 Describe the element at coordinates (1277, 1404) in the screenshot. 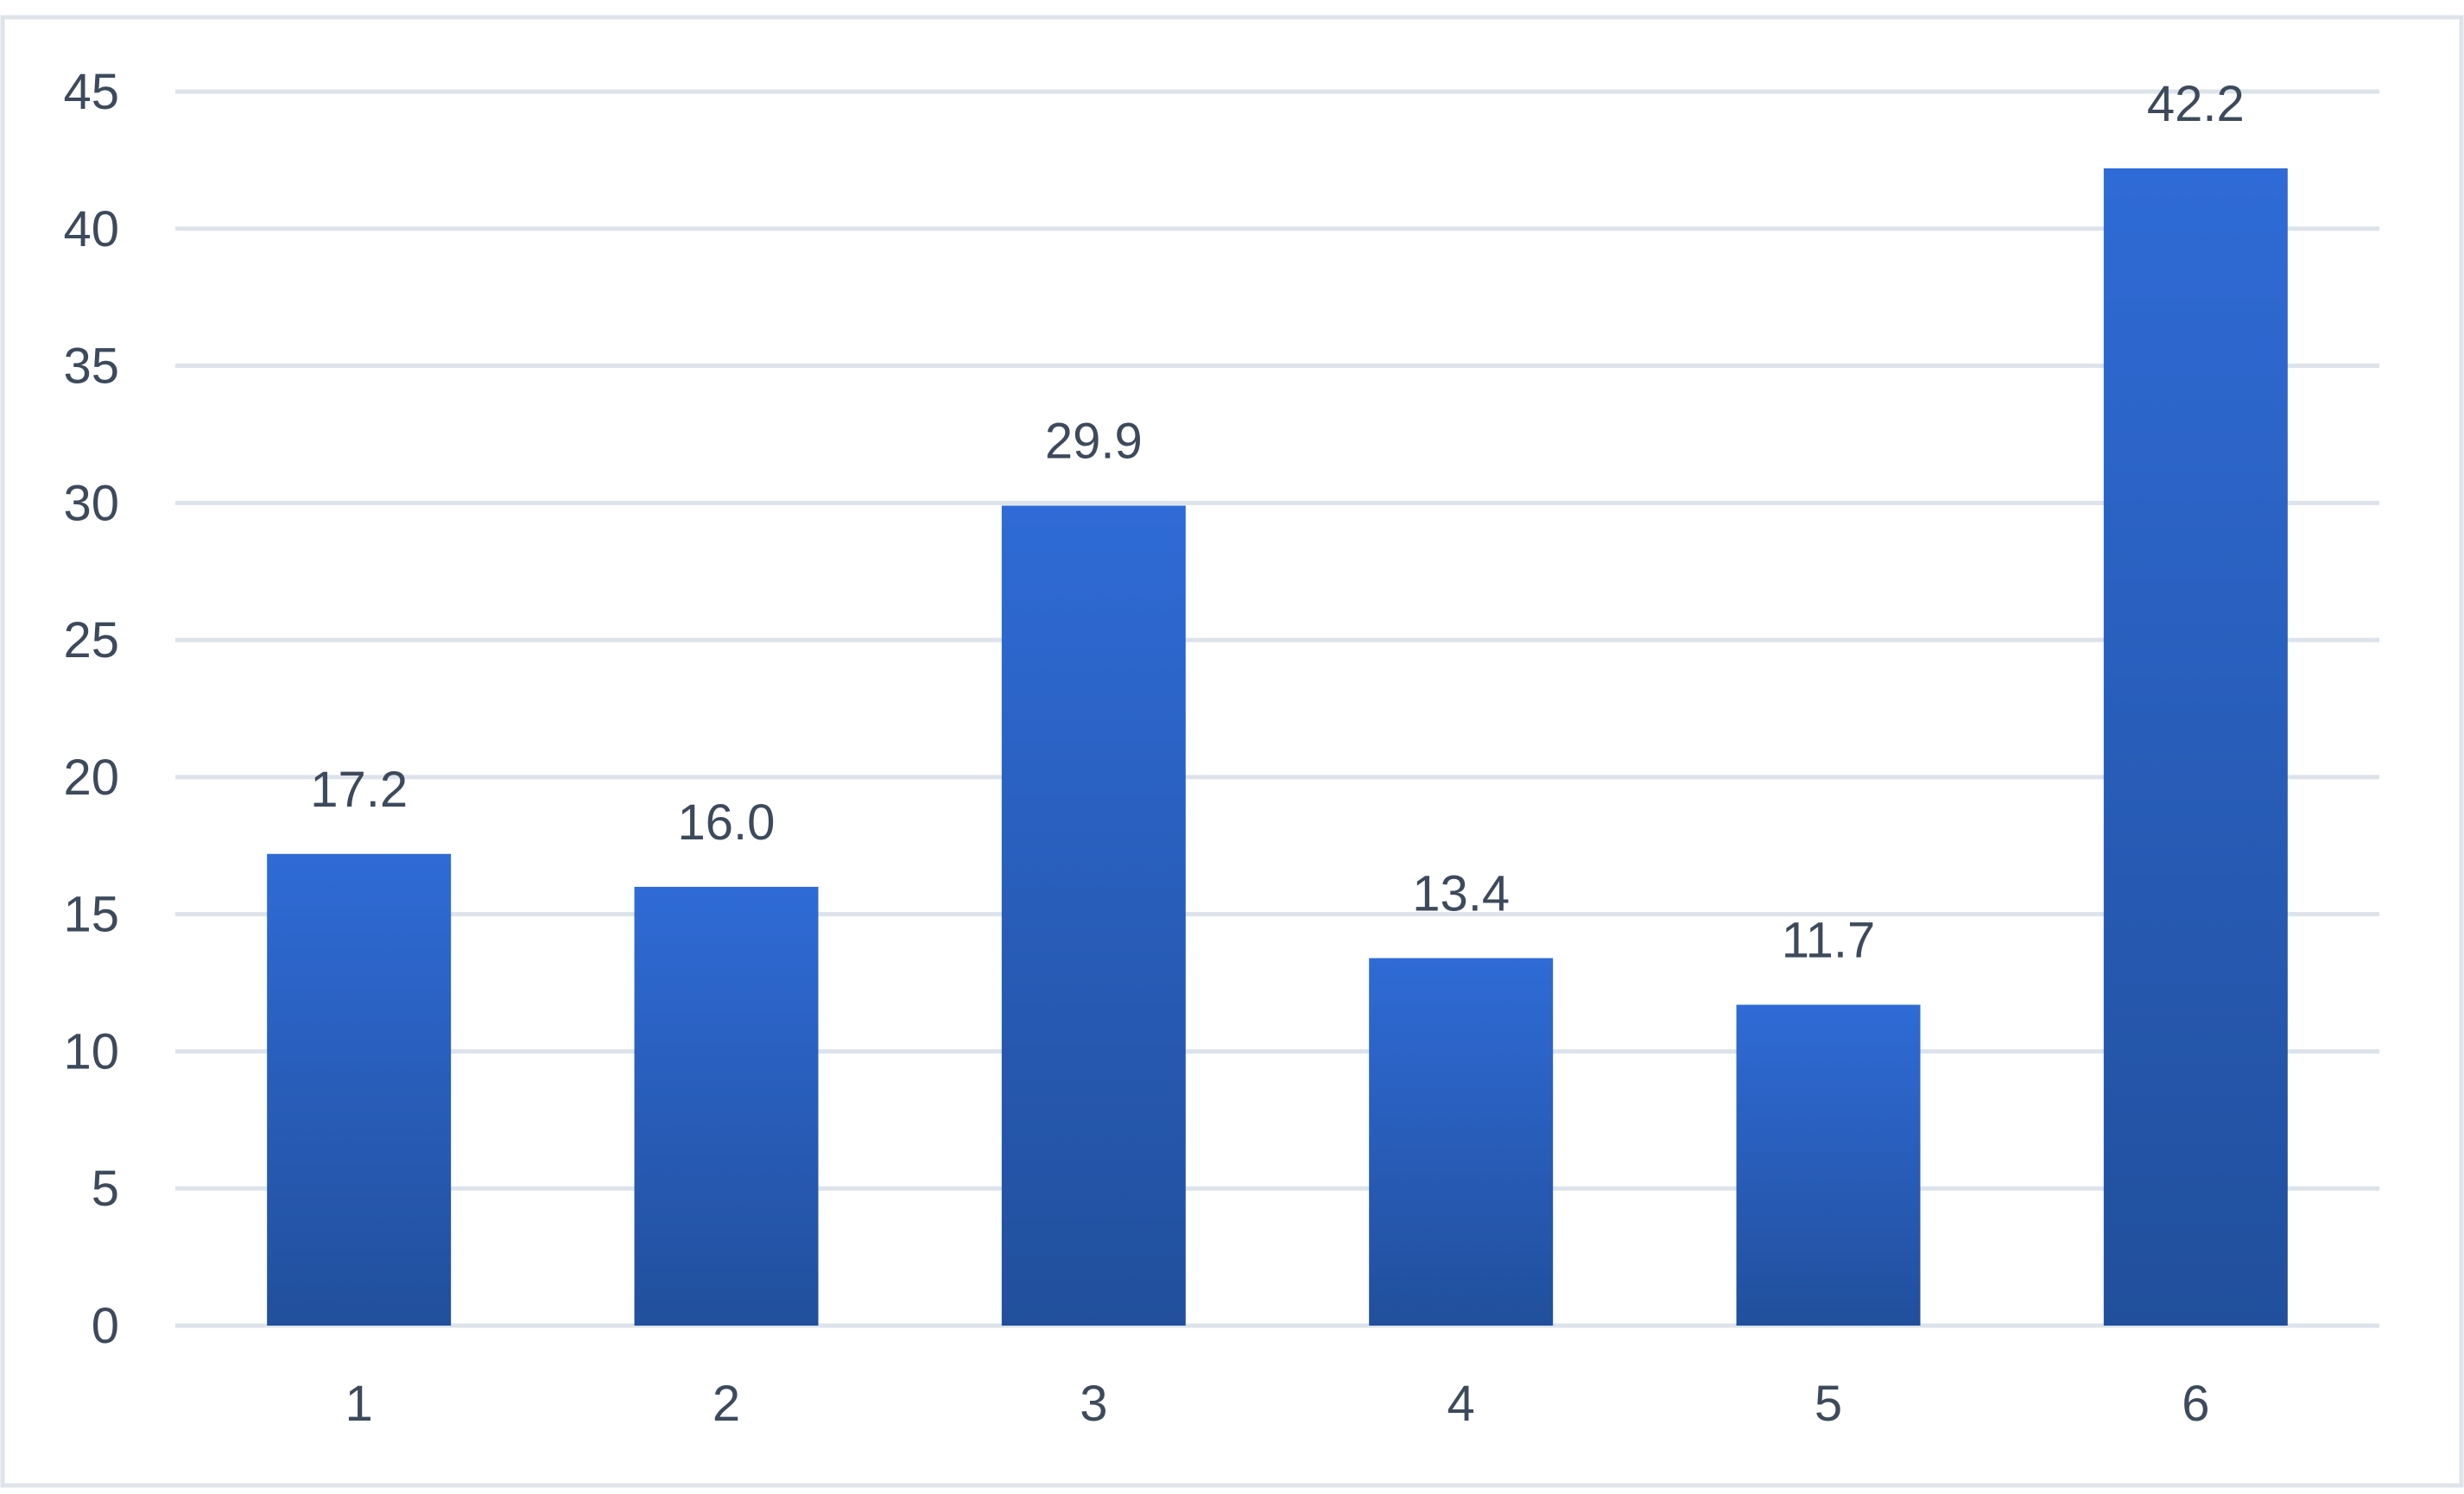

I see `x-axis-ticks: 1 2 3 4 5 6` at that location.